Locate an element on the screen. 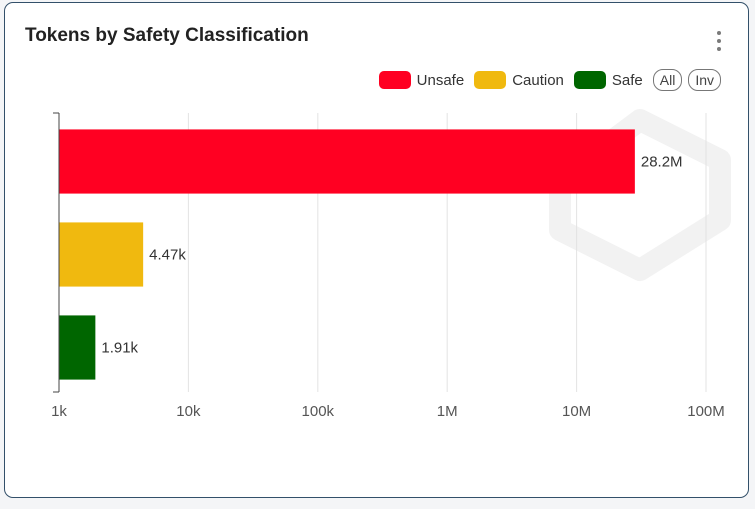 The image size is (755, 509). more-vertical-icon is located at coordinates (719, 43).